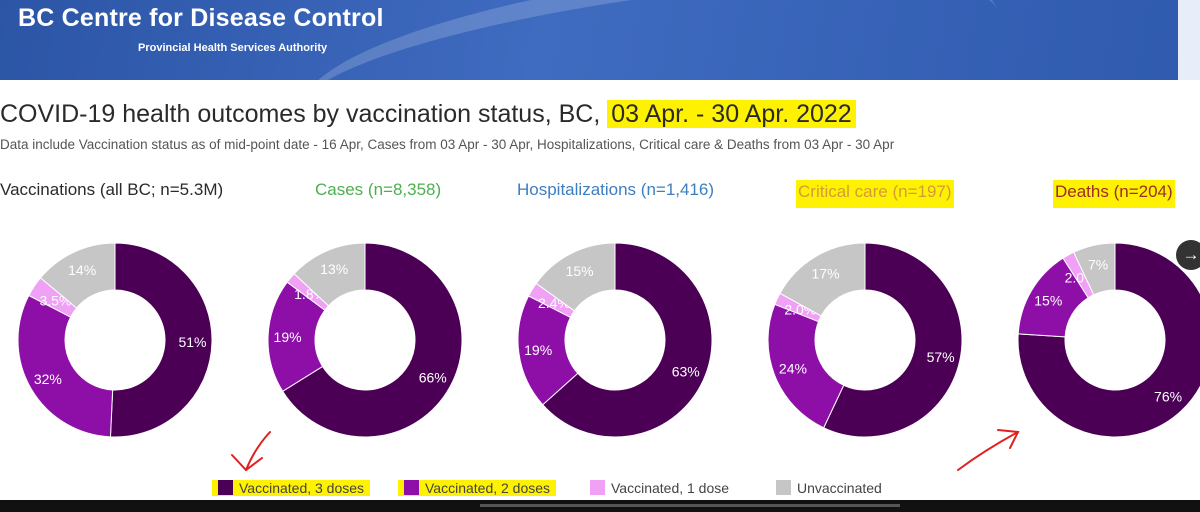 The height and width of the screenshot is (512, 1200). Describe the element at coordinates (192, 342) in the screenshot. I see `donut-label-vaccinations-3-doses: 51%` at that location.